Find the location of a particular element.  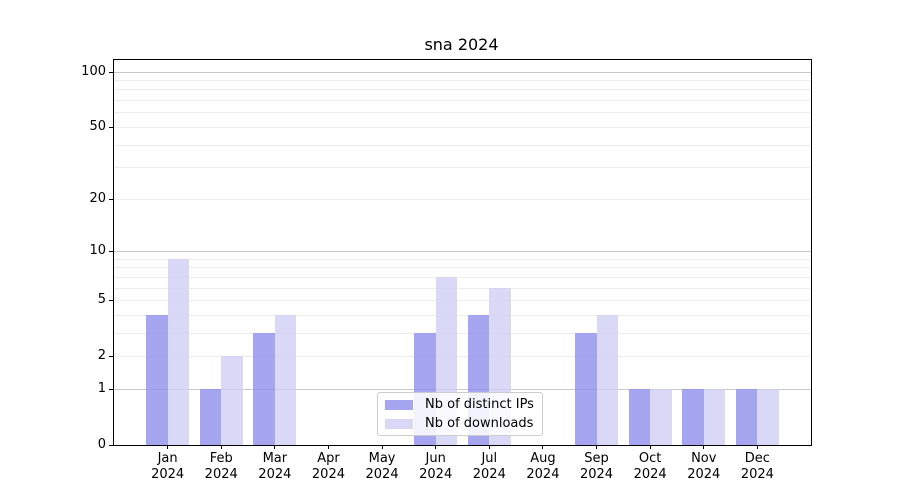

x-tick-label-nov: Nov 2024 is located at coordinates (704, 466).